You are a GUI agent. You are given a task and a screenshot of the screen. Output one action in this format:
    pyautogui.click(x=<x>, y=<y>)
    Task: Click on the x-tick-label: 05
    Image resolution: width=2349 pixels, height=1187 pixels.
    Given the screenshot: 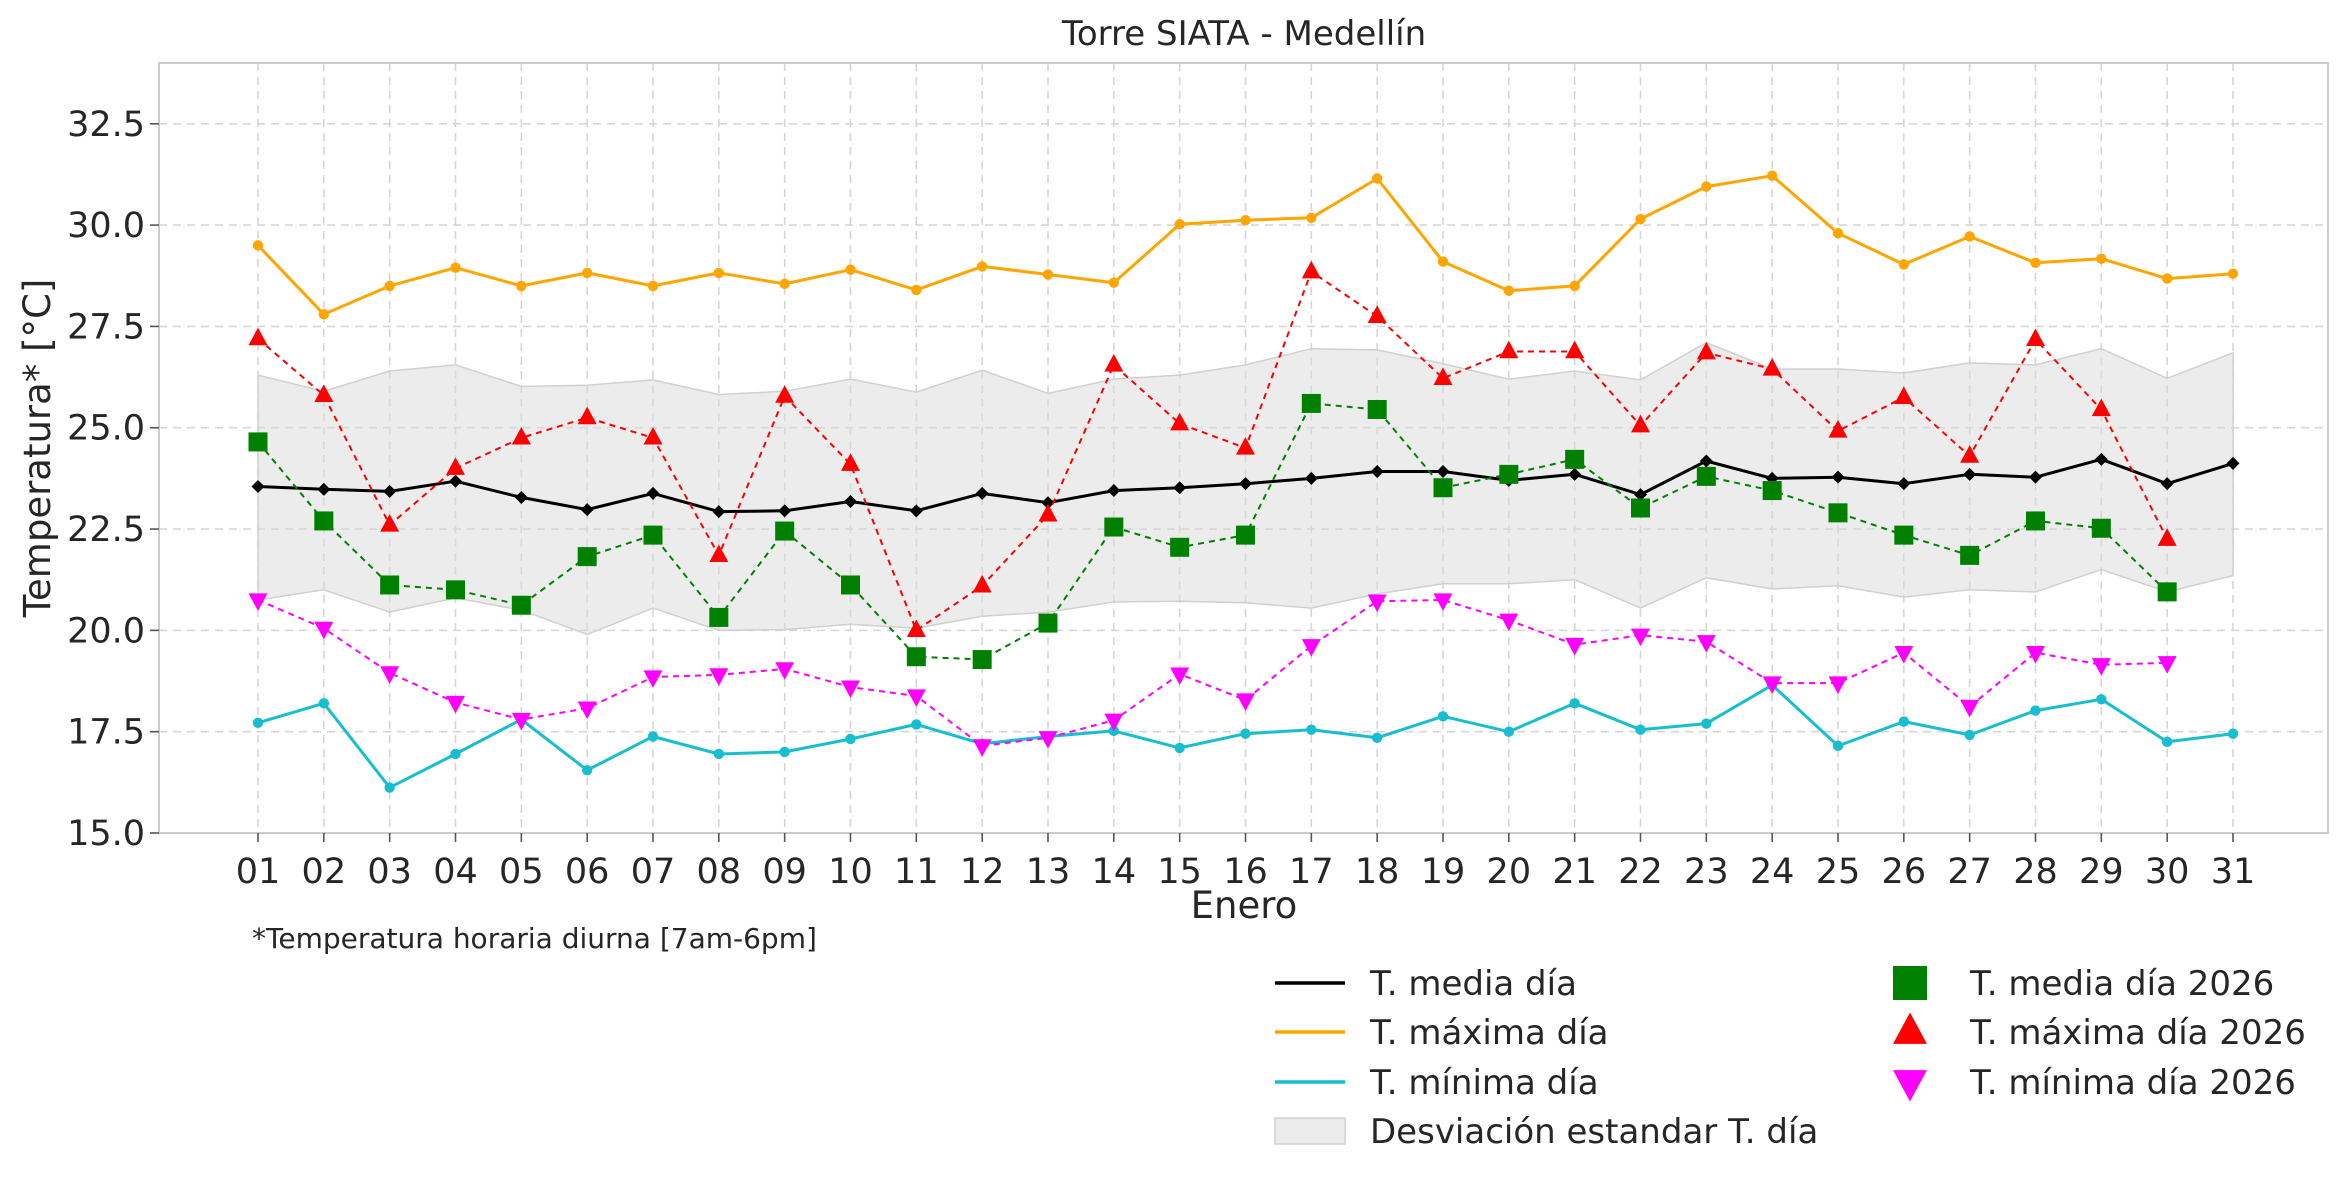 What is the action you would take?
    pyautogui.click(x=521, y=872)
    